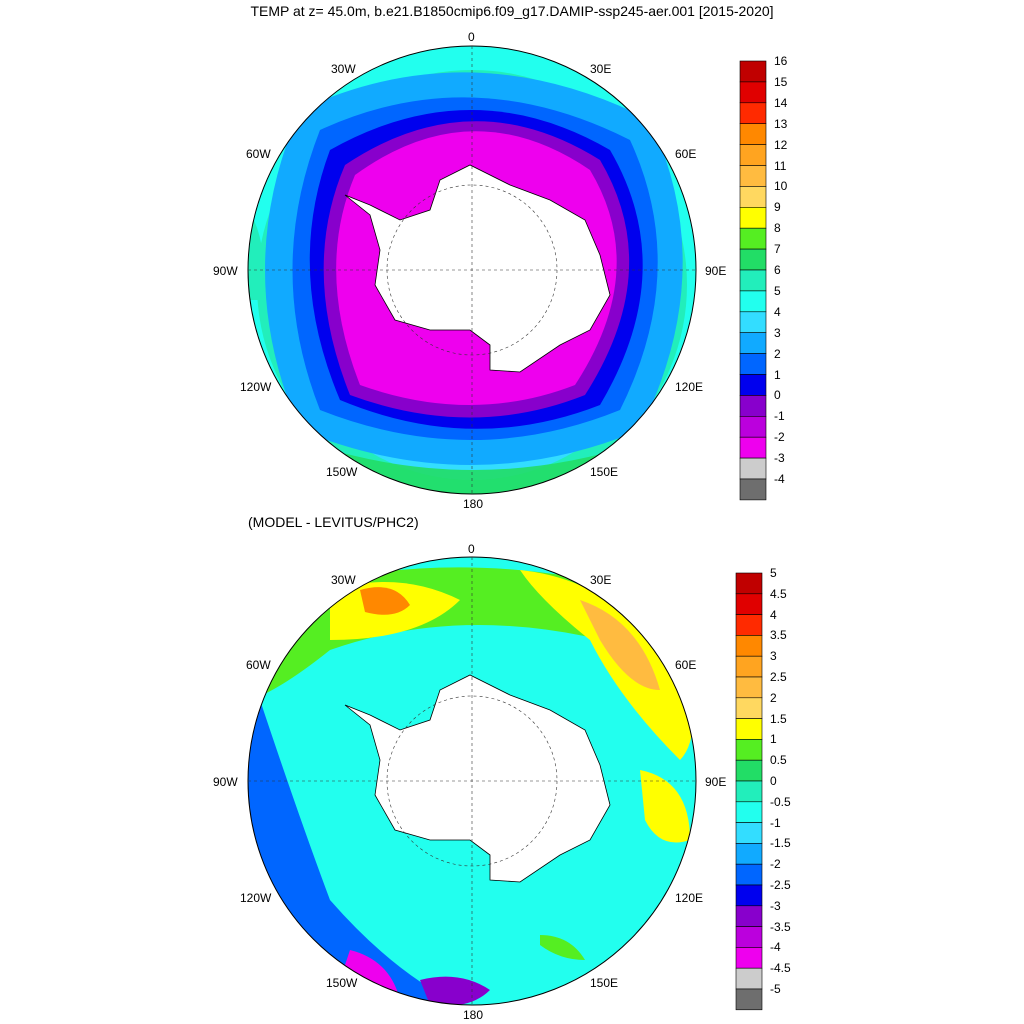 The width and height of the screenshot is (1024, 1024). What do you see at coordinates (716, 271) in the screenshot?
I see `top-lon-label-90e: 90E` at bounding box center [716, 271].